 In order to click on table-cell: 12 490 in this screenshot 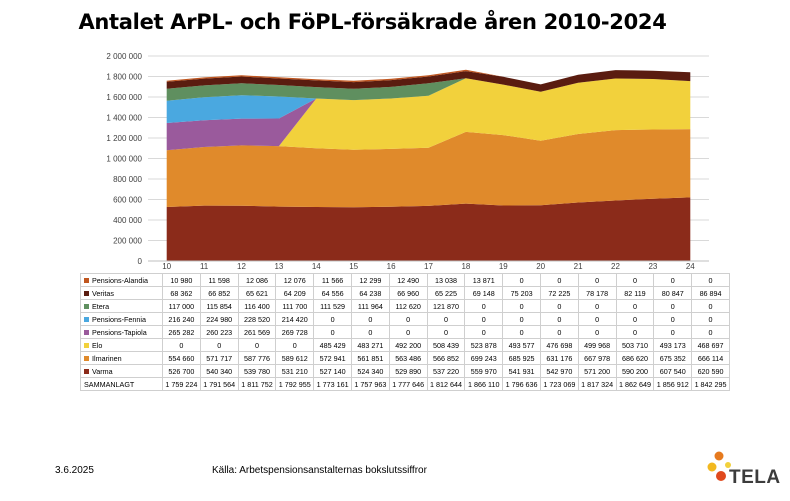, I will do `click(408, 280)`.